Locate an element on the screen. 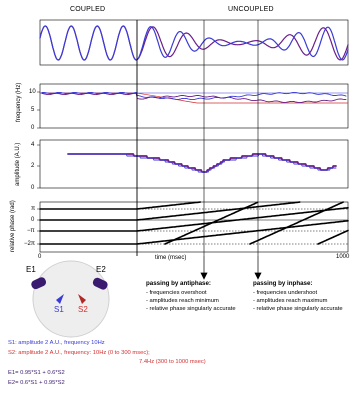 This screenshot has width=364, height=393. freq-tick-5: 5 is located at coordinates (33, 110).